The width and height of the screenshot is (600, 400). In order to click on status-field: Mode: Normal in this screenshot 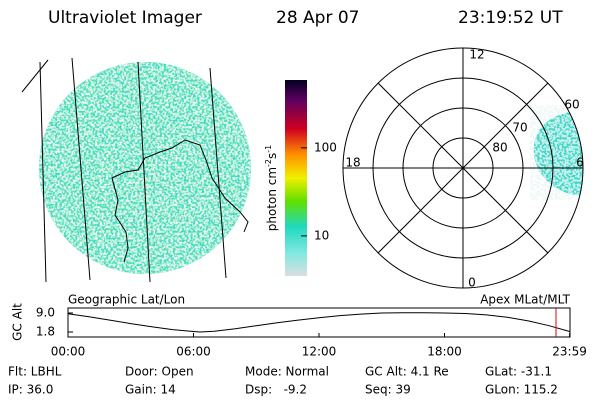, I will do `click(287, 372)`.